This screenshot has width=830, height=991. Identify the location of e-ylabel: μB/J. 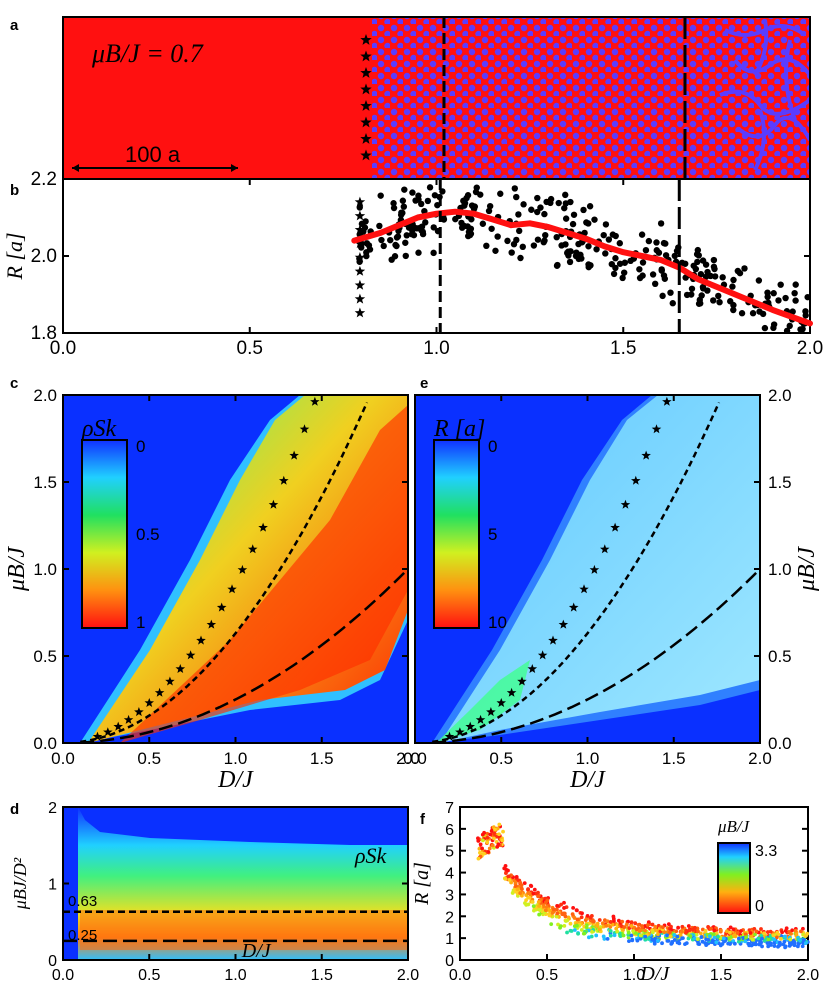
(807, 569).